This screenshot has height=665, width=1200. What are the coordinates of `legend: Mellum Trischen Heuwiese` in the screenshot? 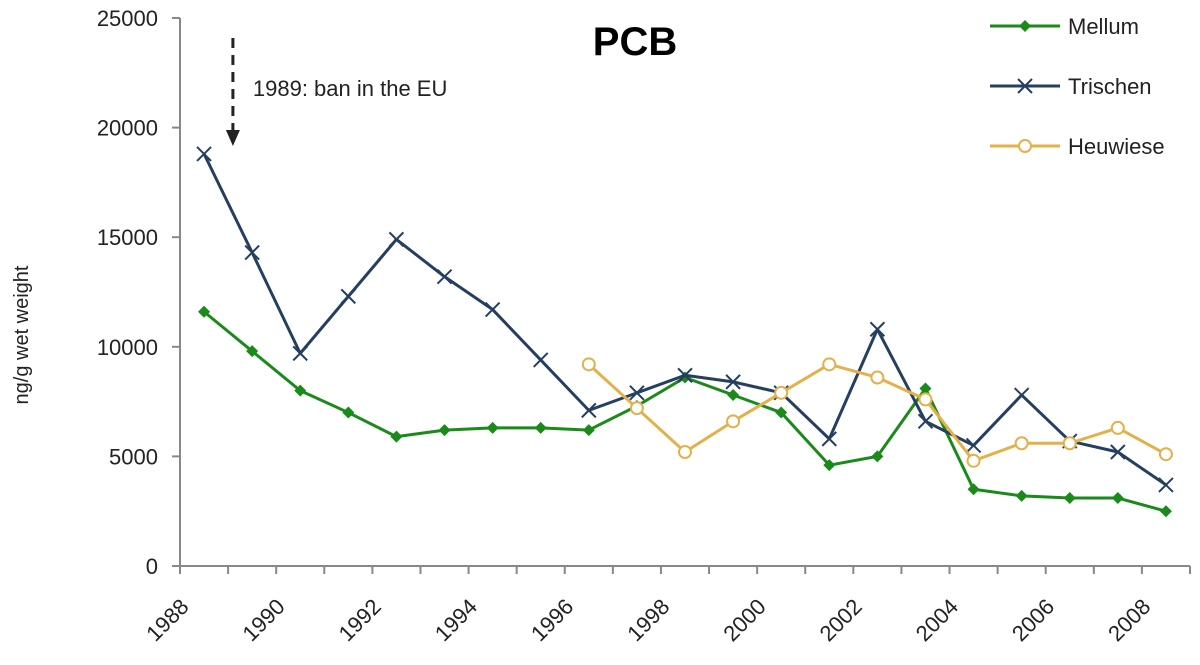 It's located at (1077, 86).